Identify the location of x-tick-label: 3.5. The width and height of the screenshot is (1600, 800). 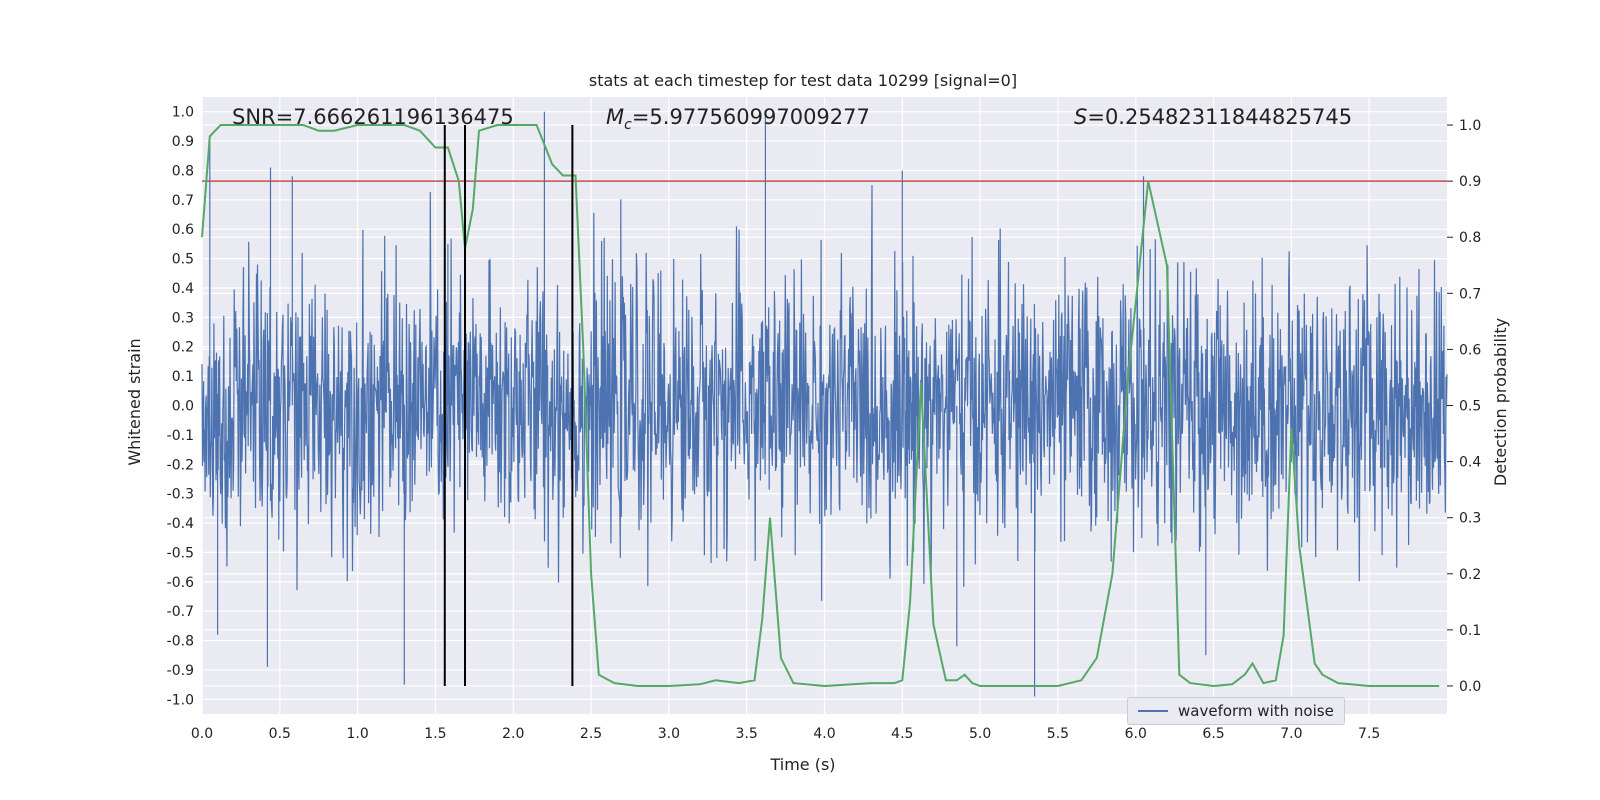
(747, 734).